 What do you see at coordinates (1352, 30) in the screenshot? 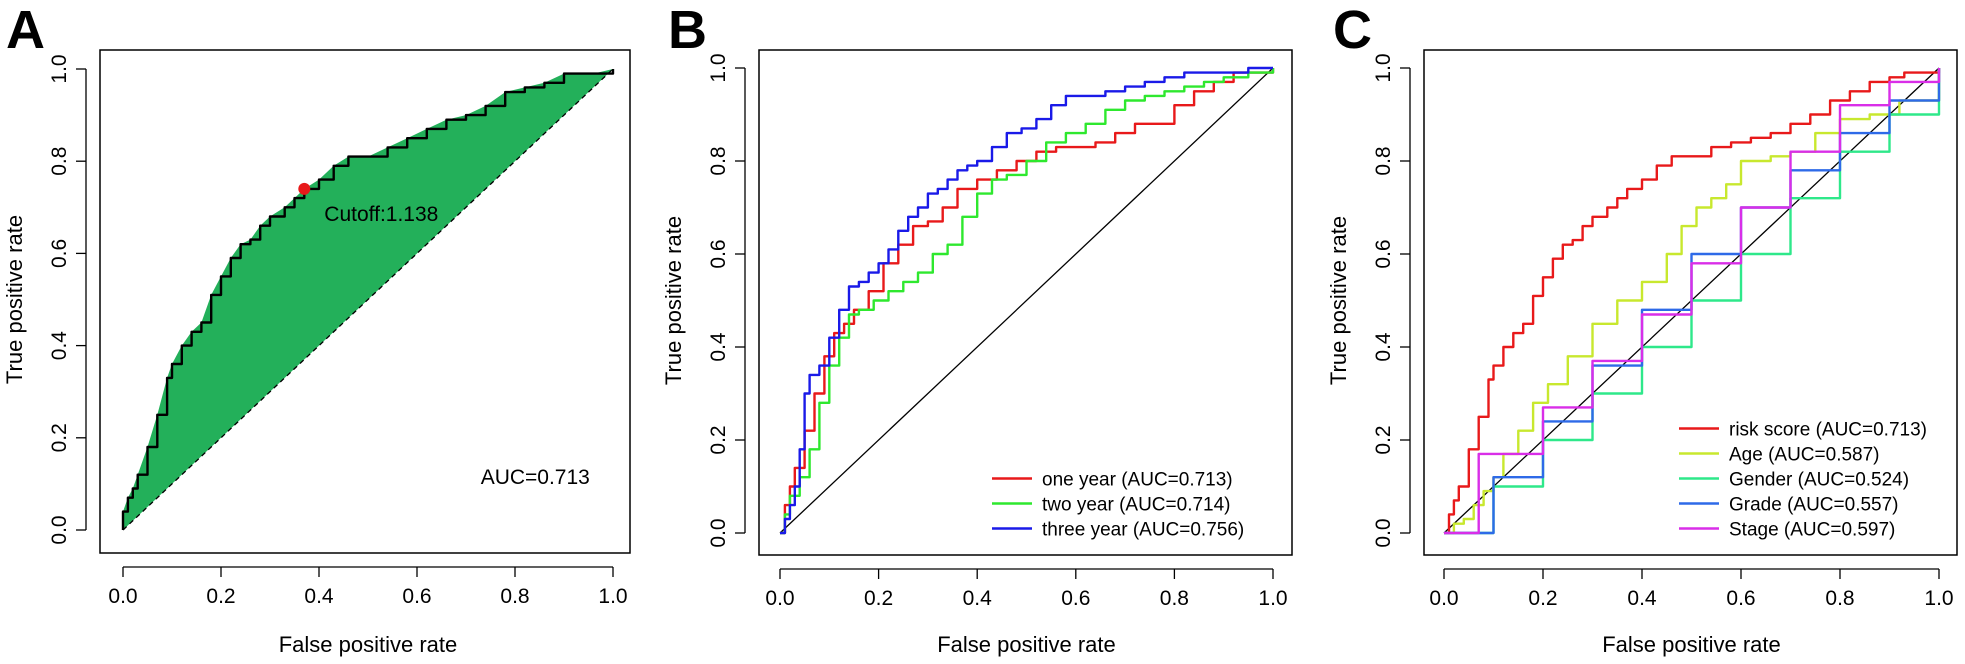
I see `panel-letter: C` at bounding box center [1352, 30].